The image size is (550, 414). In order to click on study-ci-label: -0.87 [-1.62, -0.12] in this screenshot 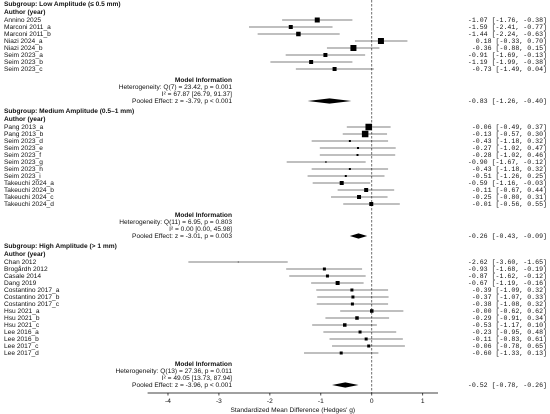, I will do `click(507, 276)`.